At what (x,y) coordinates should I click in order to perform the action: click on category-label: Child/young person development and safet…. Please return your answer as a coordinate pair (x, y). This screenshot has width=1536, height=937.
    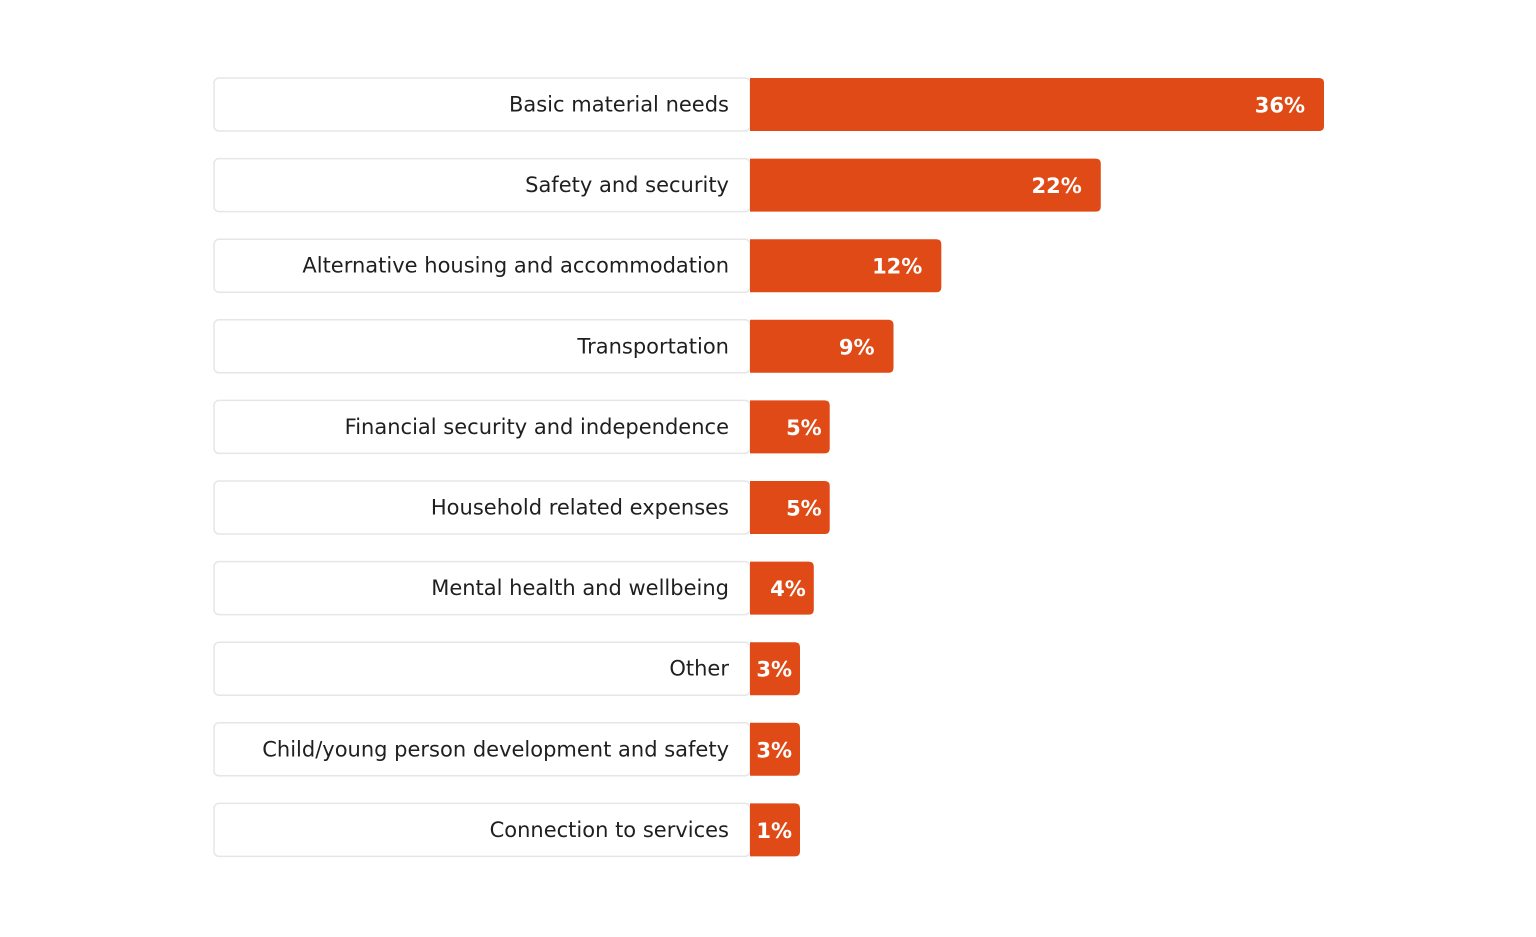
    Looking at the image, I should click on (495, 749).